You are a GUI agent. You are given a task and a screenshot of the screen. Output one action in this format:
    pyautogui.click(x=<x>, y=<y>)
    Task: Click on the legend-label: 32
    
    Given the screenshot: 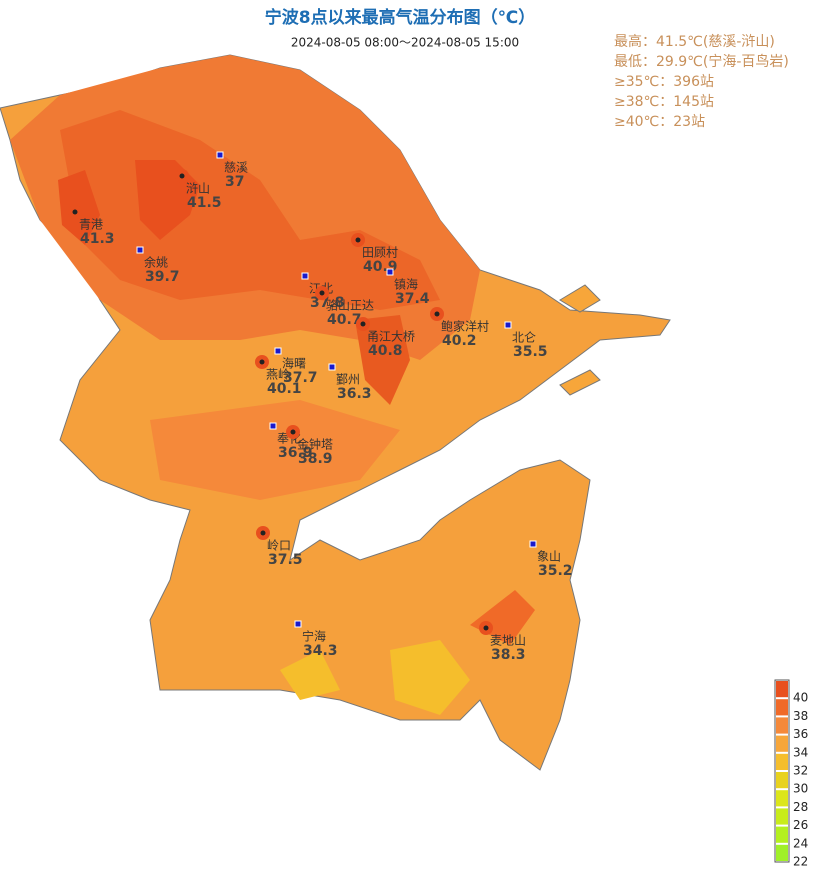 What is the action you would take?
    pyautogui.click(x=800, y=771)
    